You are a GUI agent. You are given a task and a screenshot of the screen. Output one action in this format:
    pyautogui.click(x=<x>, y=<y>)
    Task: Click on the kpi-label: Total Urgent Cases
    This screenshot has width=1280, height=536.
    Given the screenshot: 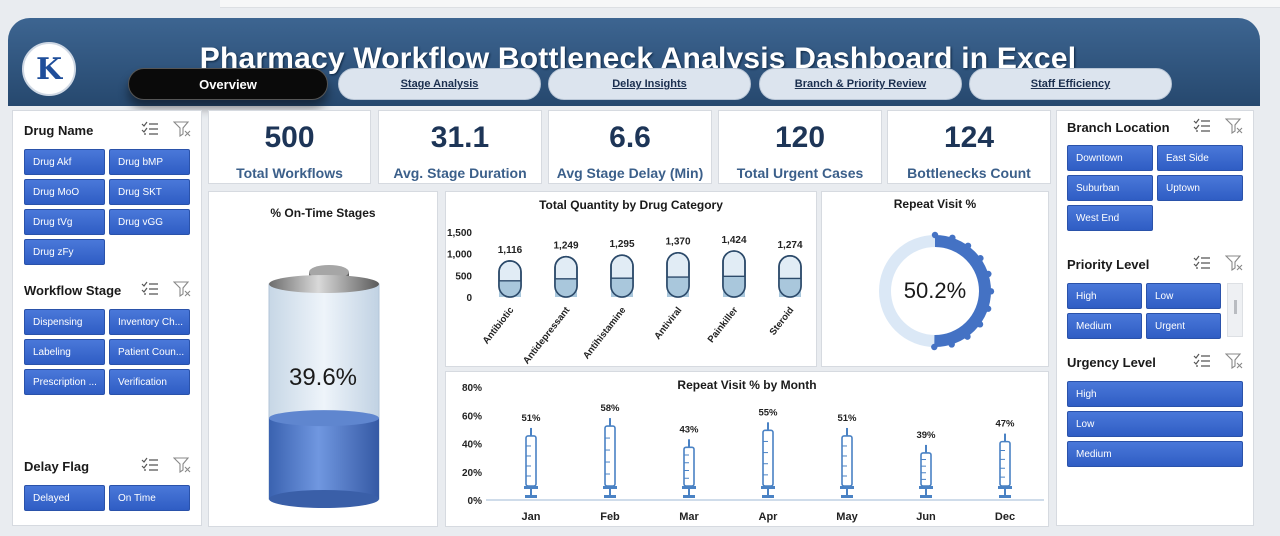 What is the action you would take?
    pyautogui.click(x=800, y=173)
    